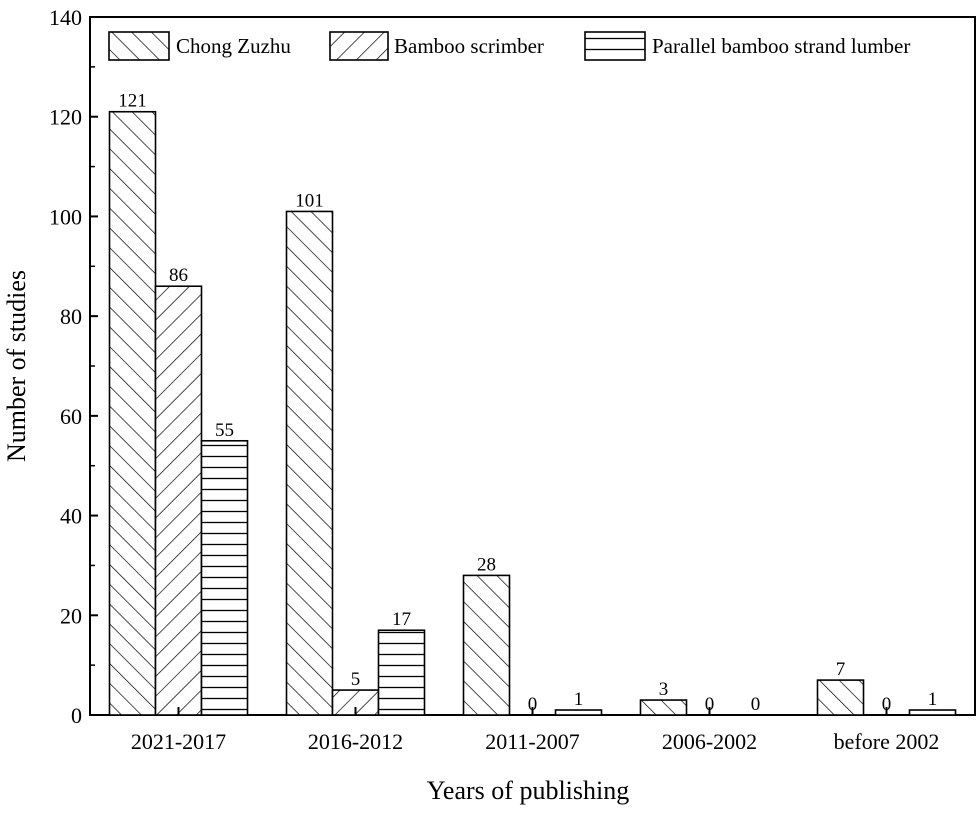  Describe the element at coordinates (233, 46) in the screenshot. I see `legend-label: Chong Zuzhu` at that location.